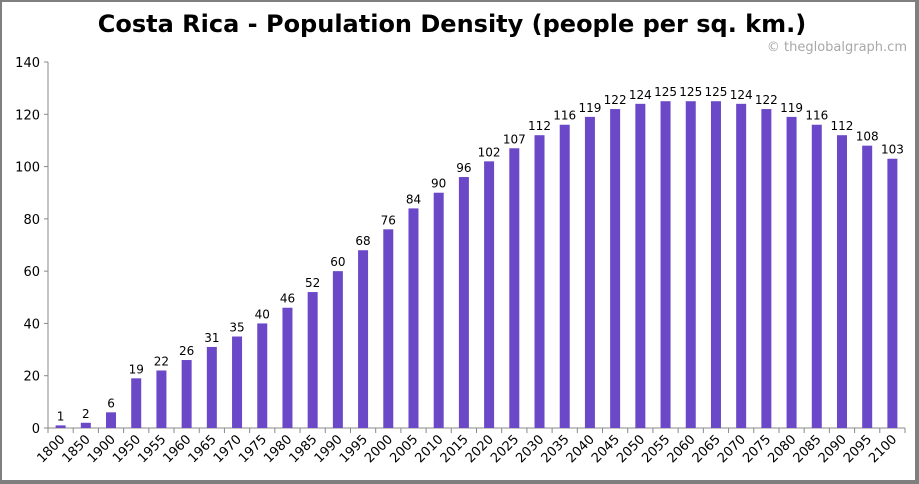  Describe the element at coordinates (278, 449) in the screenshot. I see `x-tick-label: 1980` at that location.